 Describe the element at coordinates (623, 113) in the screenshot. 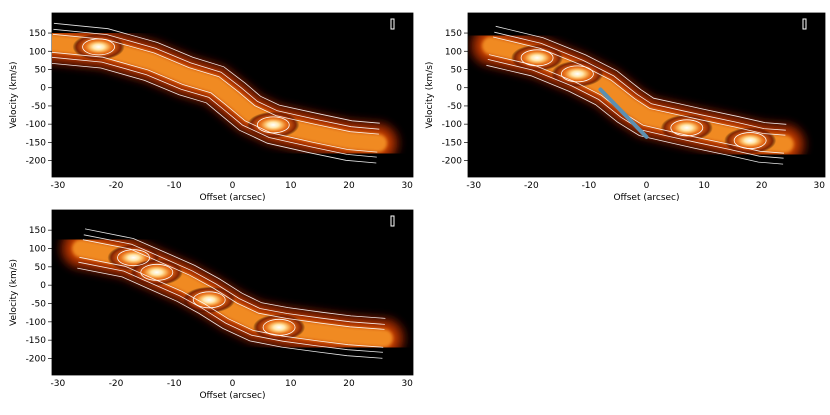

I see `overlay-line` at that location.